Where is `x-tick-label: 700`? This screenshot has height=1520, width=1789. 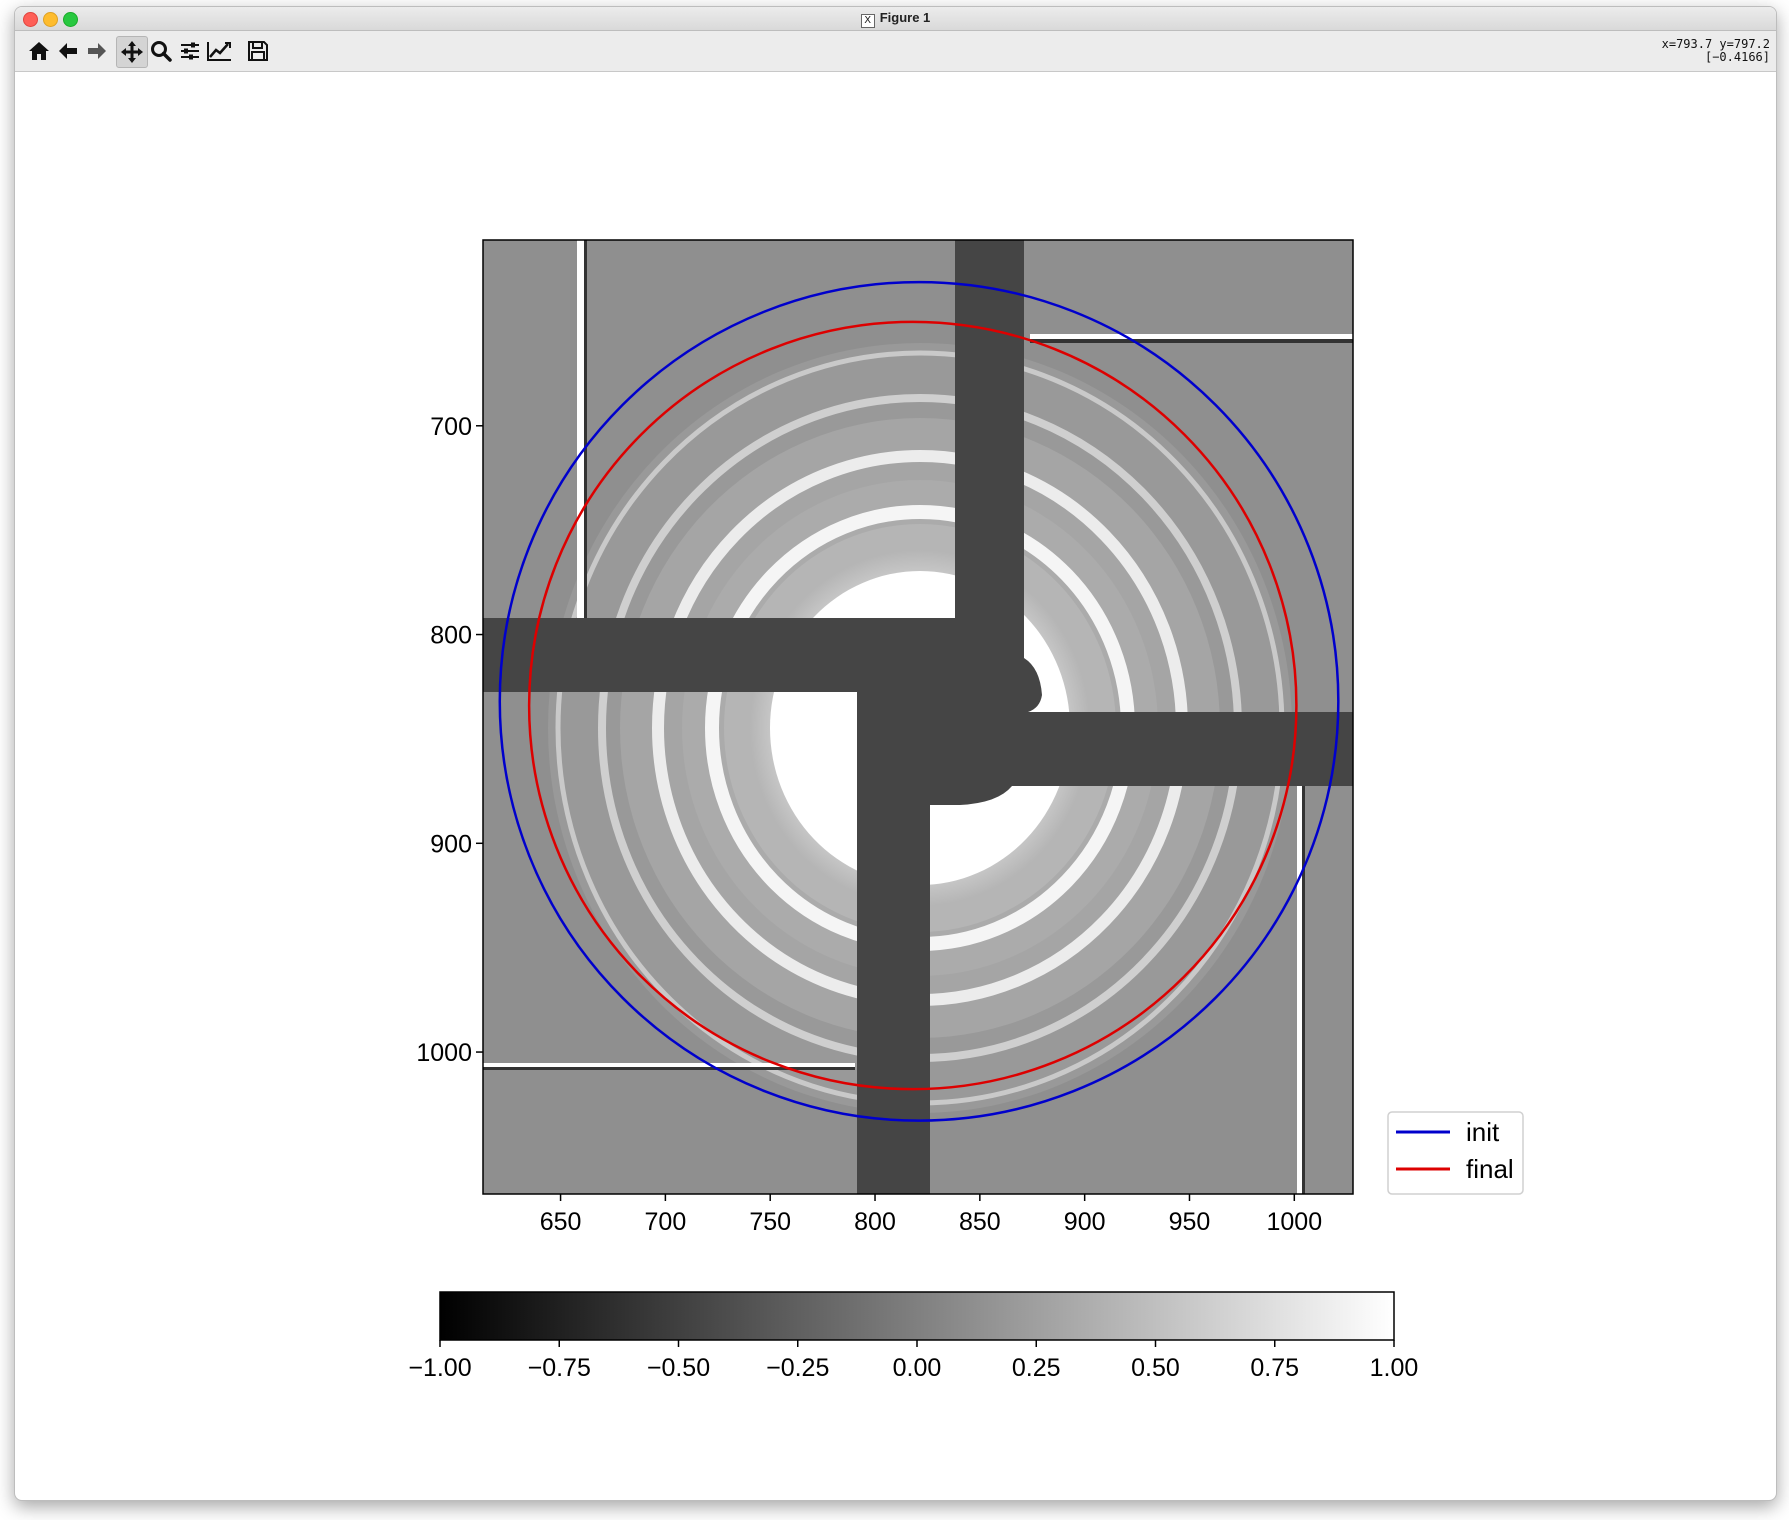 x-tick-label: 700 is located at coordinates (666, 1222).